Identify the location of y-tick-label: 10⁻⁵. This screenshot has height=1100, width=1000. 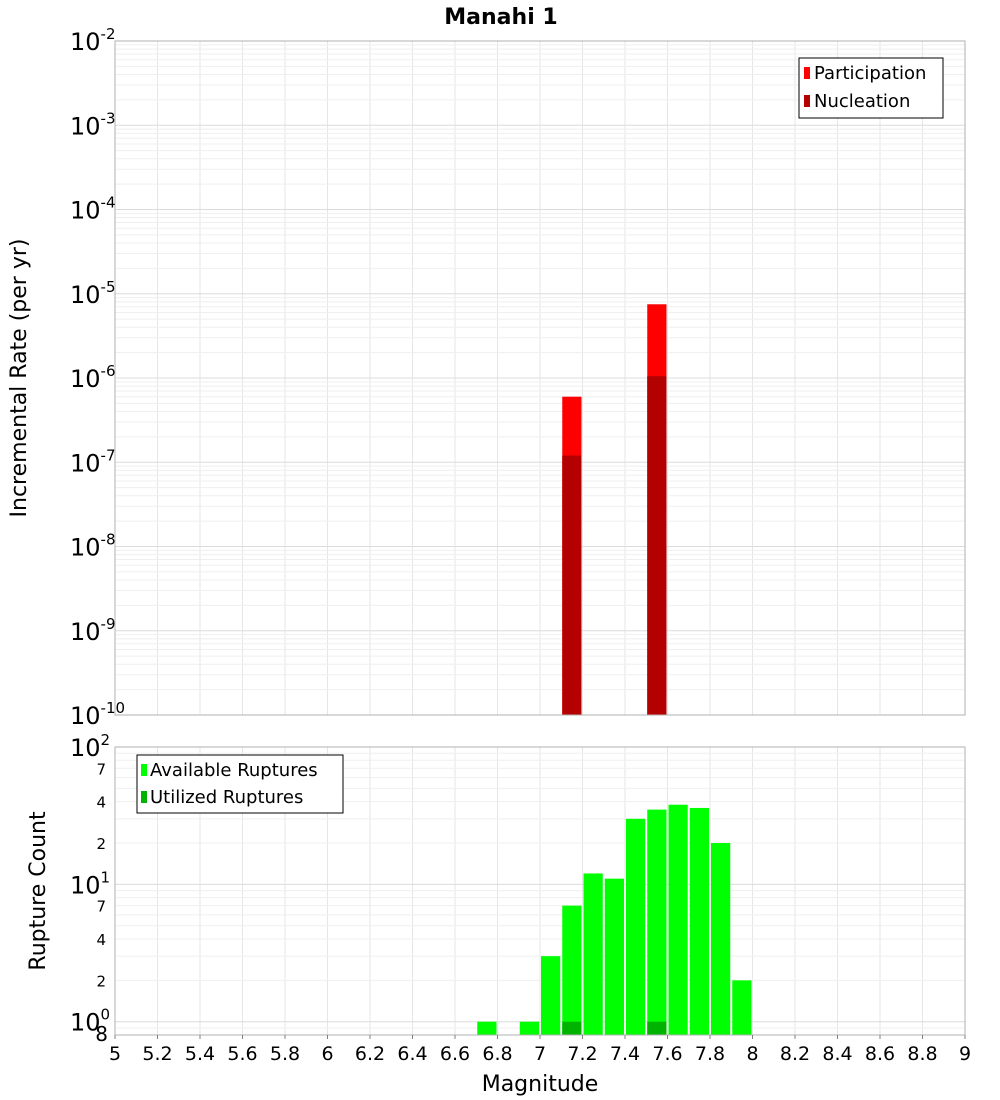
(93, 293).